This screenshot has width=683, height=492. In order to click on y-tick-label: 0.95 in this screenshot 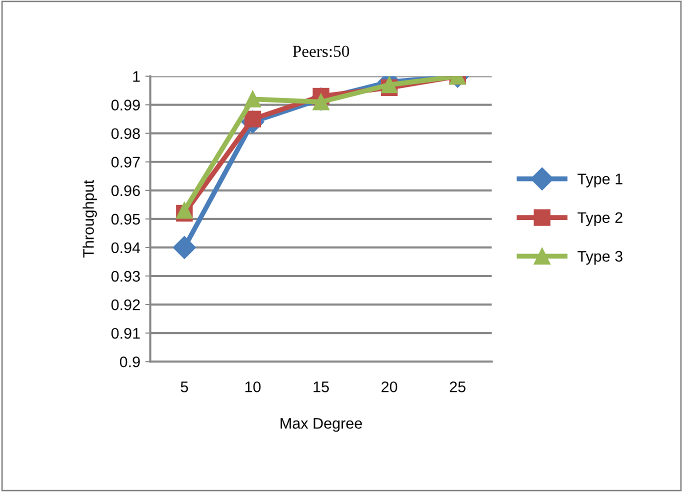, I will do `click(125, 219)`.